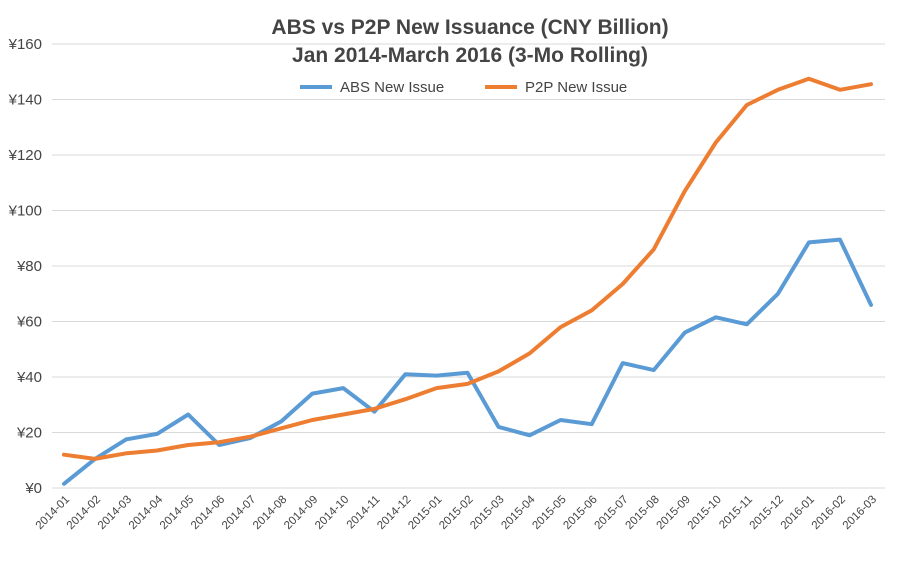  I want to click on y-tick-label: ¥80, so click(29, 266).